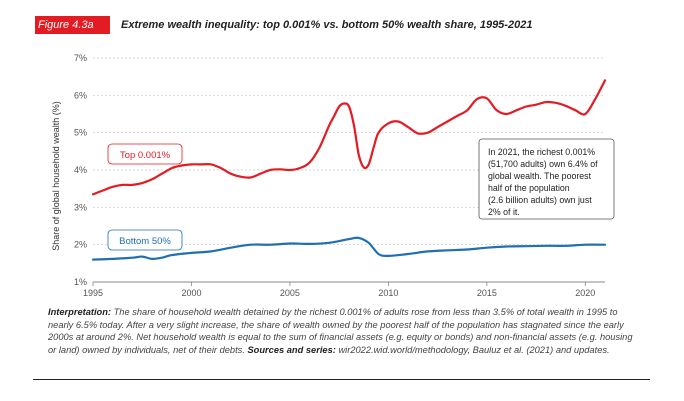 Image resolution: width=684 pixels, height=401 pixels. I want to click on bottom-label-box: Bottom 50%, so click(145, 240).